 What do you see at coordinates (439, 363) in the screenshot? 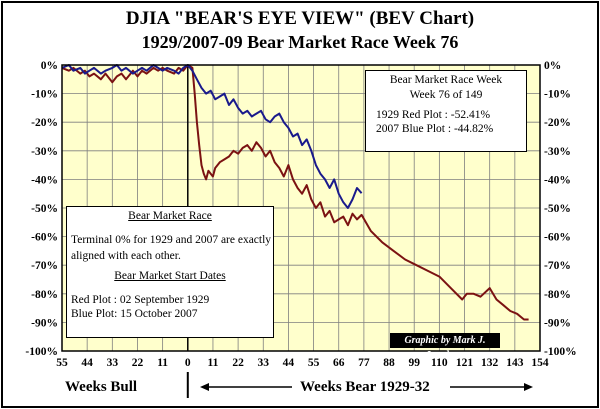
I see `x-tick-label: 110` at bounding box center [439, 363].